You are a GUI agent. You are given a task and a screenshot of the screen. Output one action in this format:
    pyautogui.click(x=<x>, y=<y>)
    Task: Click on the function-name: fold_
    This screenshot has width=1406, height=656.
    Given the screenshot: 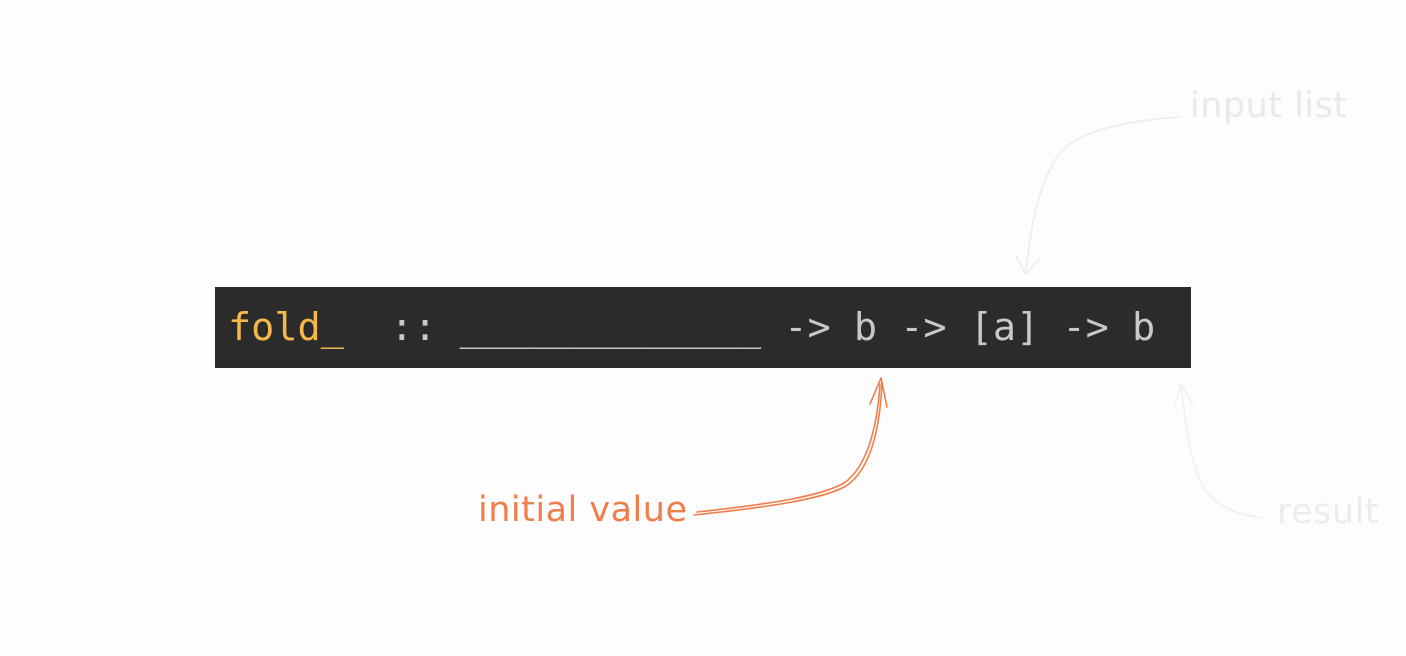 What is the action you would take?
    pyautogui.click(x=286, y=327)
    